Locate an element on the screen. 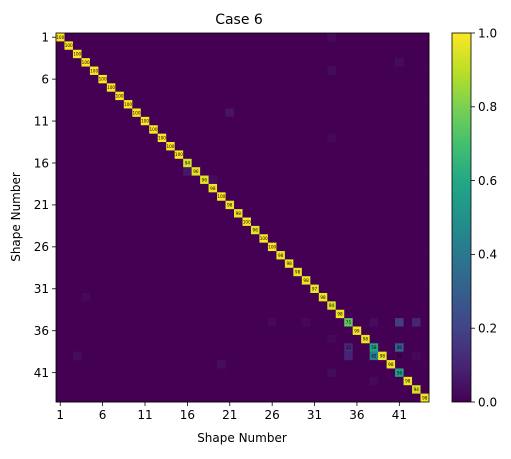 The height and width of the screenshot is (459, 511). cell-value-label: 98 is located at coordinates (425, 397).